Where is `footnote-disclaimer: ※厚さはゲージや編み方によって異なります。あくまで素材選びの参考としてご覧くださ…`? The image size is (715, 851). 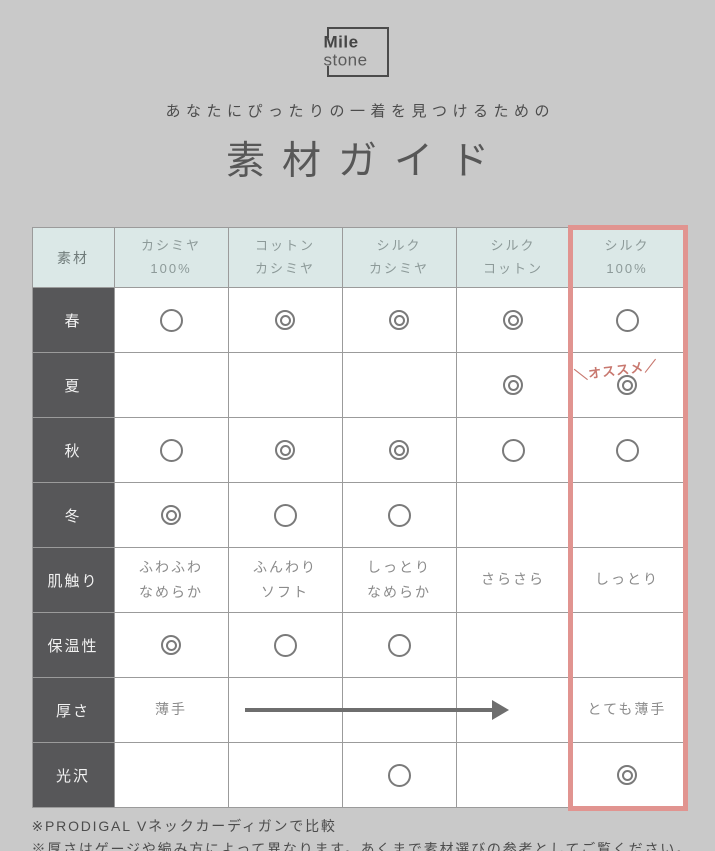 footnote-disclaimer: ※厚さはゲージや編み方によって異なります。あくまで素材選びの参考としてご覧くださ… is located at coordinates (361, 845).